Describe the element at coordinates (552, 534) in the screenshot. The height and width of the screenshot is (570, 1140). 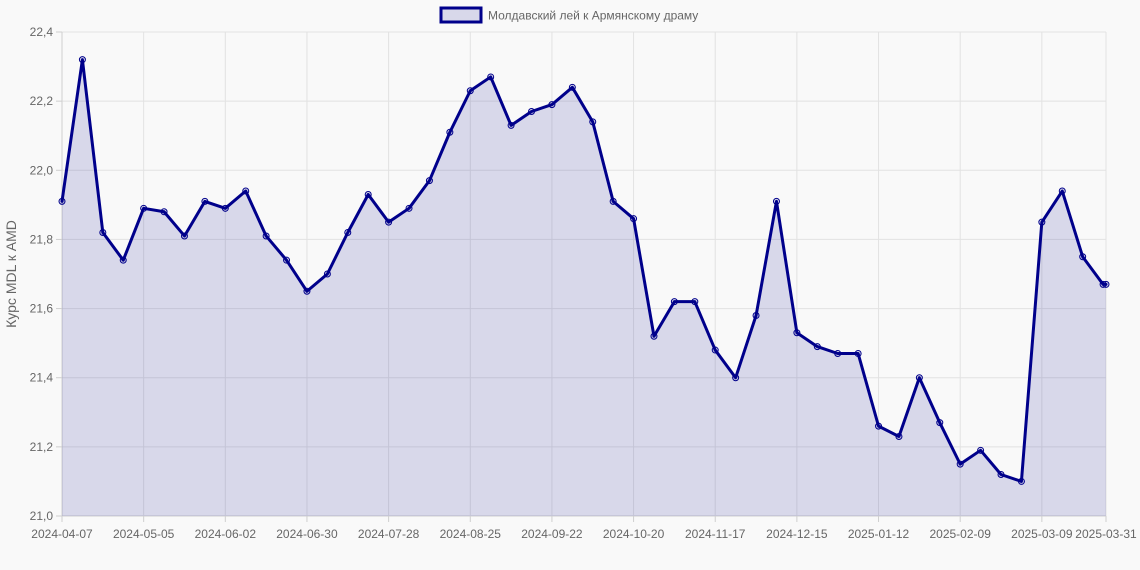
I see `x-tick-label: 2024-09-22` at that location.